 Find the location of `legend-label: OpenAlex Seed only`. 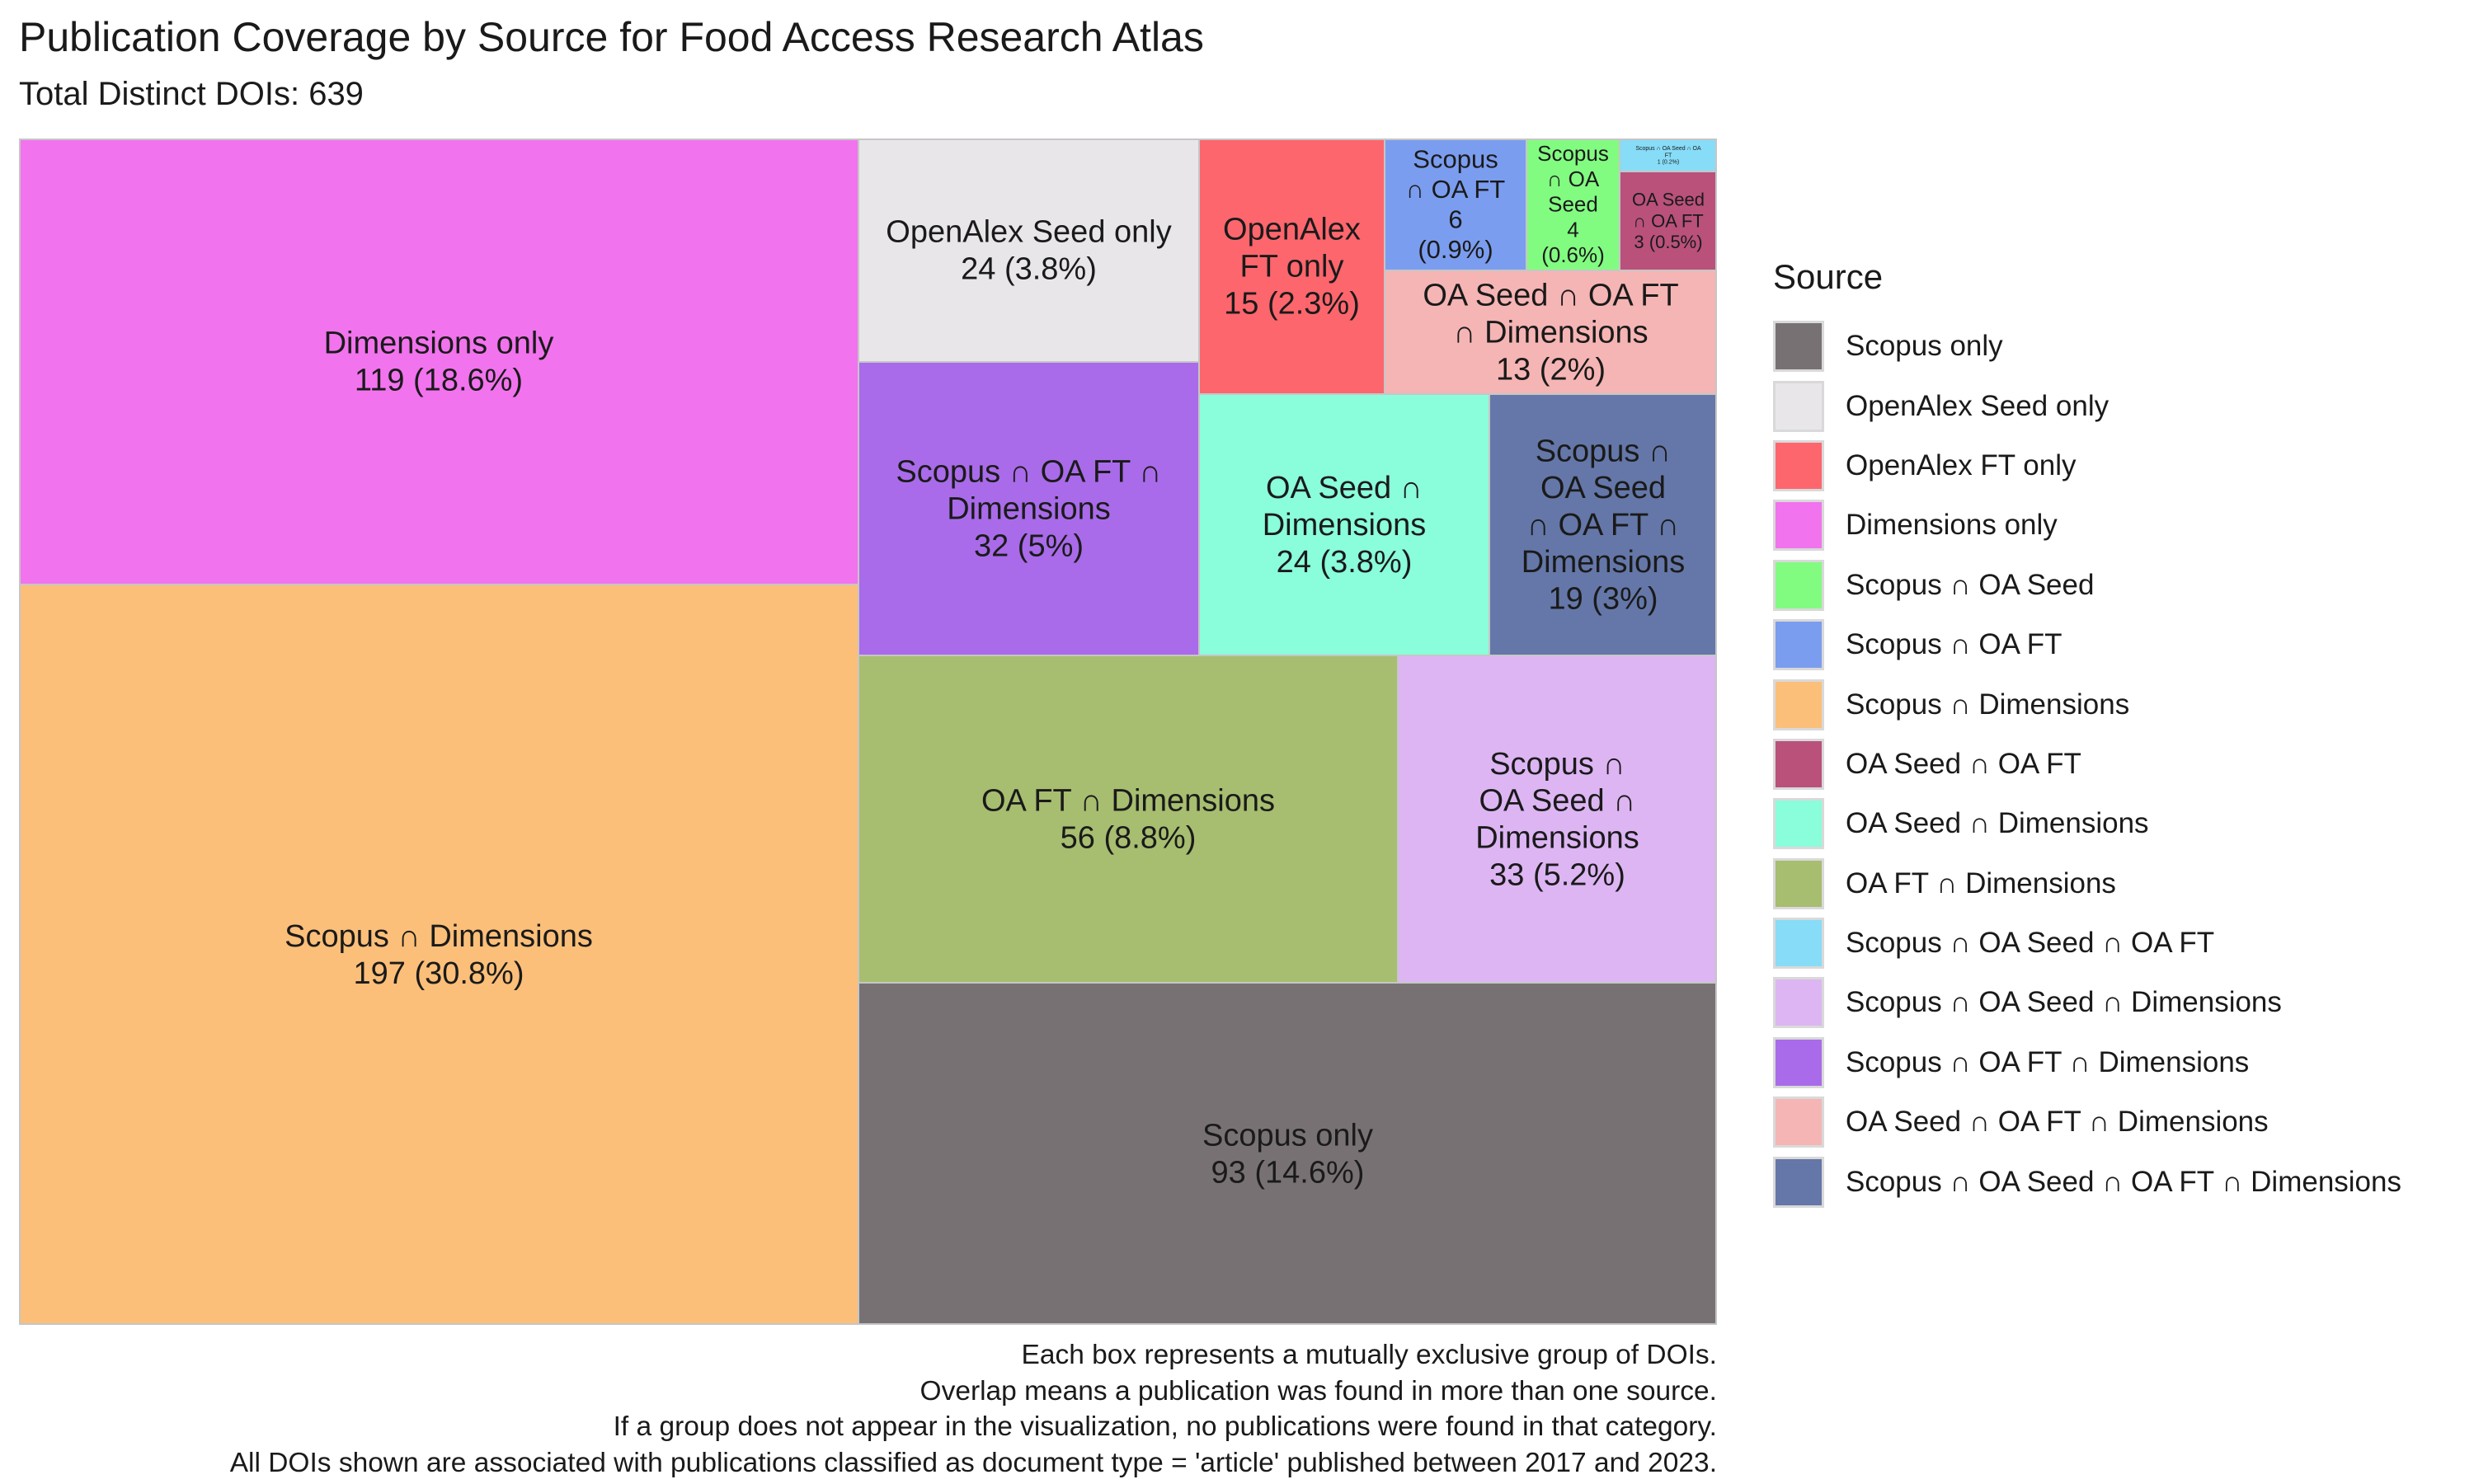

legend-label: OpenAlex Seed only is located at coordinates (1977, 405).